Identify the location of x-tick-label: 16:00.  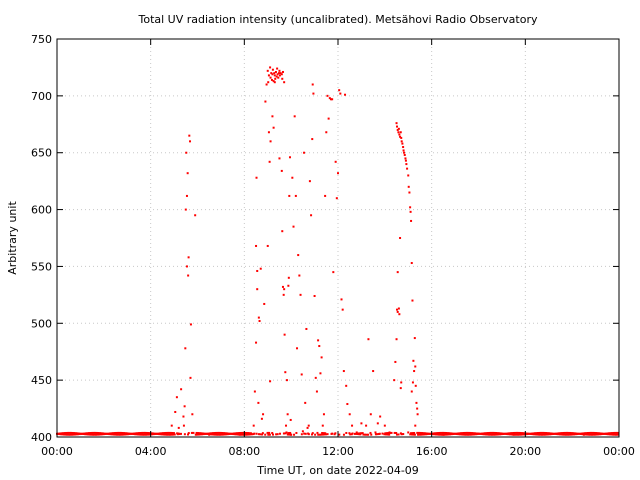
(432, 451).